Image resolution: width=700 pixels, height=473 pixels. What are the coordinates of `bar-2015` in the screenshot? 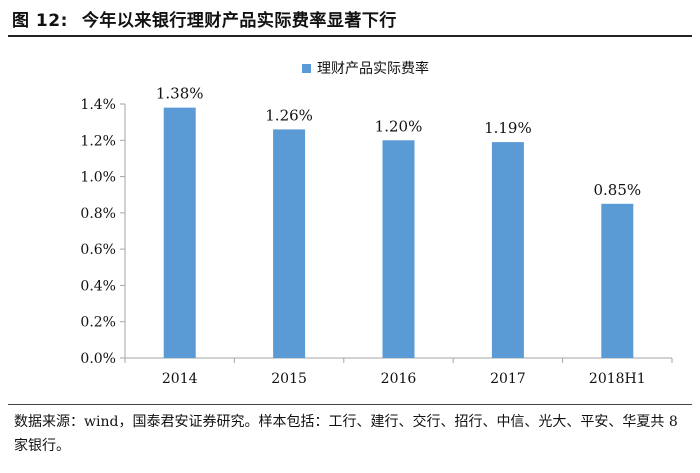 It's located at (289, 243).